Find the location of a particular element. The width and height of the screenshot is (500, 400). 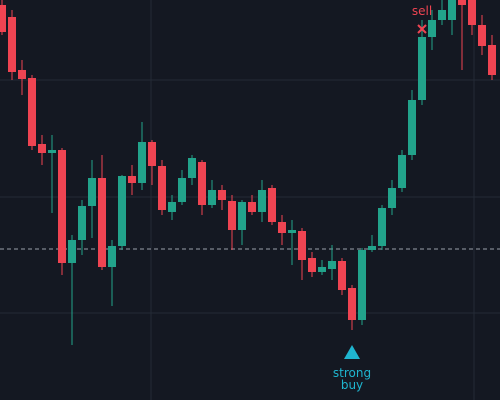

sell-marker is located at coordinates (422, 29).